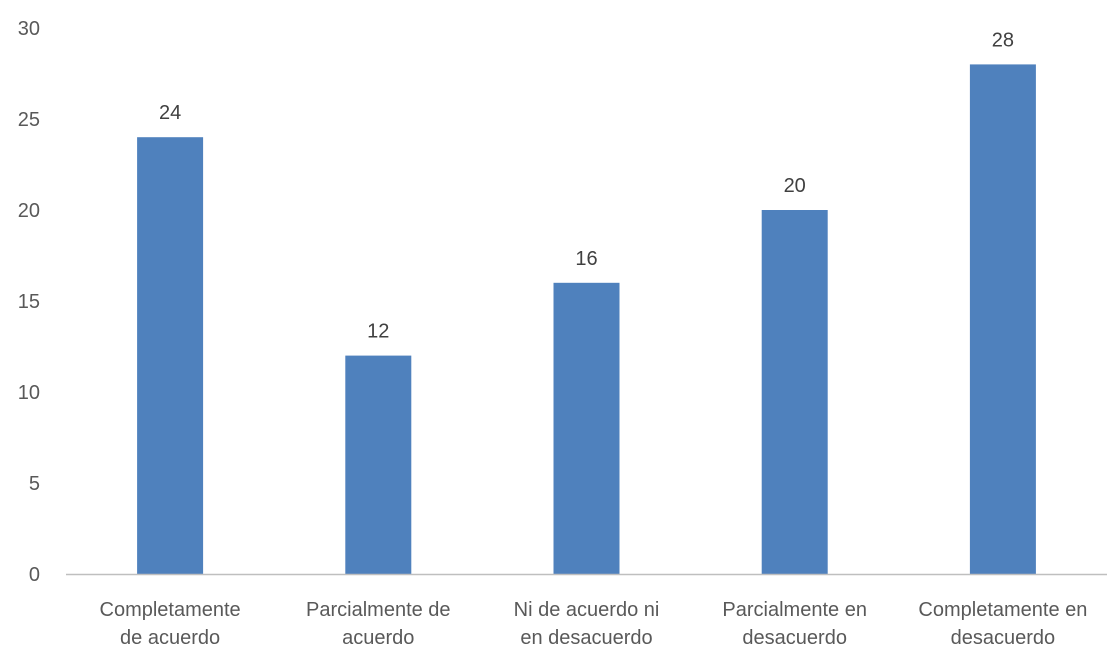 This screenshot has width=1112, height=654. I want to click on x-category-label-line: Parcialmente de, so click(378, 610).